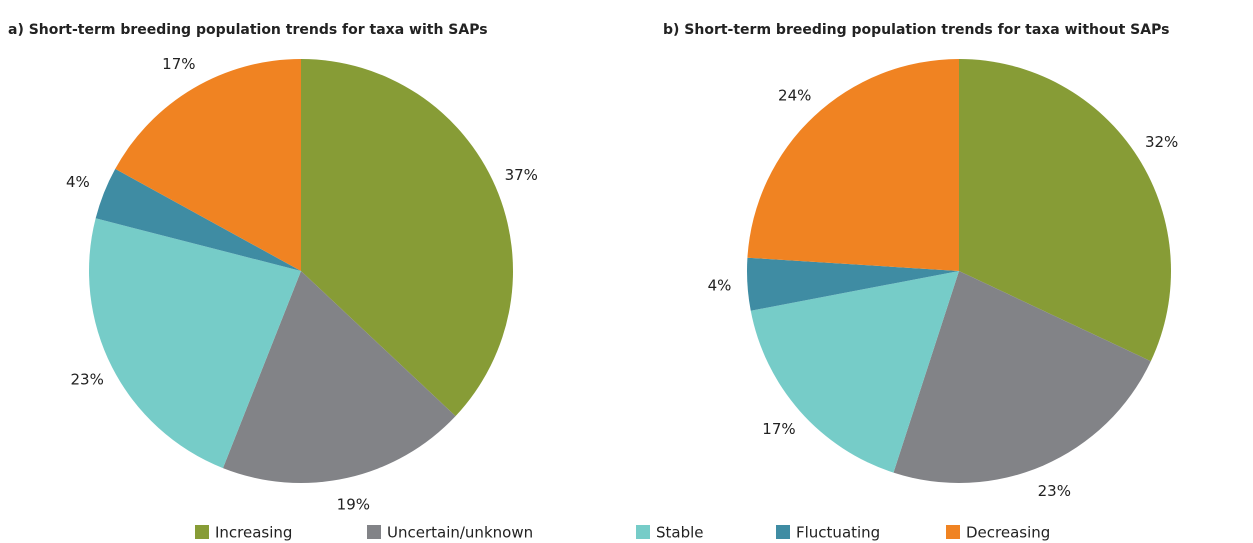 The height and width of the screenshot is (543, 1253). I want to click on legend-label: Stable, so click(680, 533).